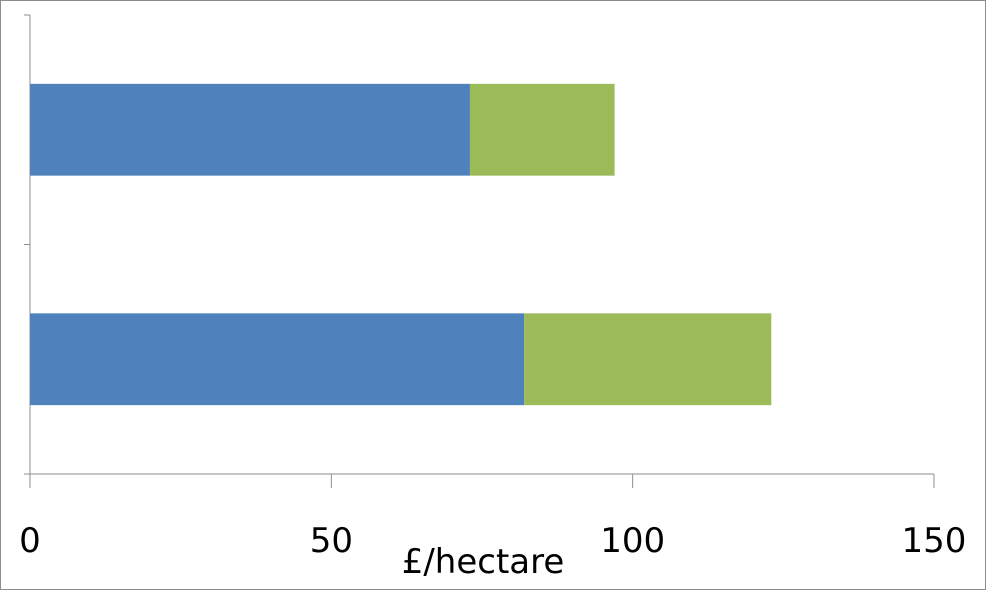 This screenshot has height=591, width=986. I want to click on x-tick-label: 100, so click(632, 541).